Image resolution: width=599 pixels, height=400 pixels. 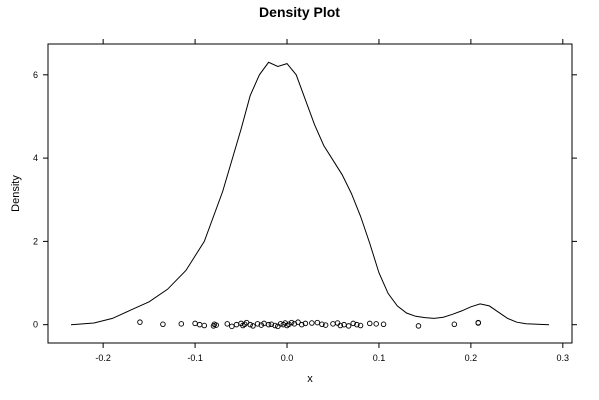 What do you see at coordinates (35, 75) in the screenshot?
I see `y-tick-label: 6` at bounding box center [35, 75].